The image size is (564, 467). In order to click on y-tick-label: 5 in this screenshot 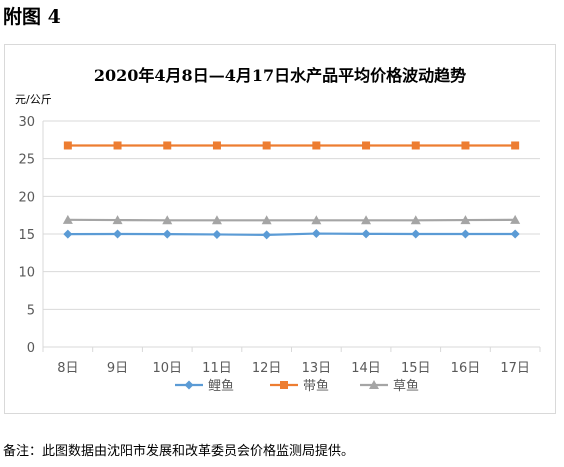, I will do `click(31, 310)`.